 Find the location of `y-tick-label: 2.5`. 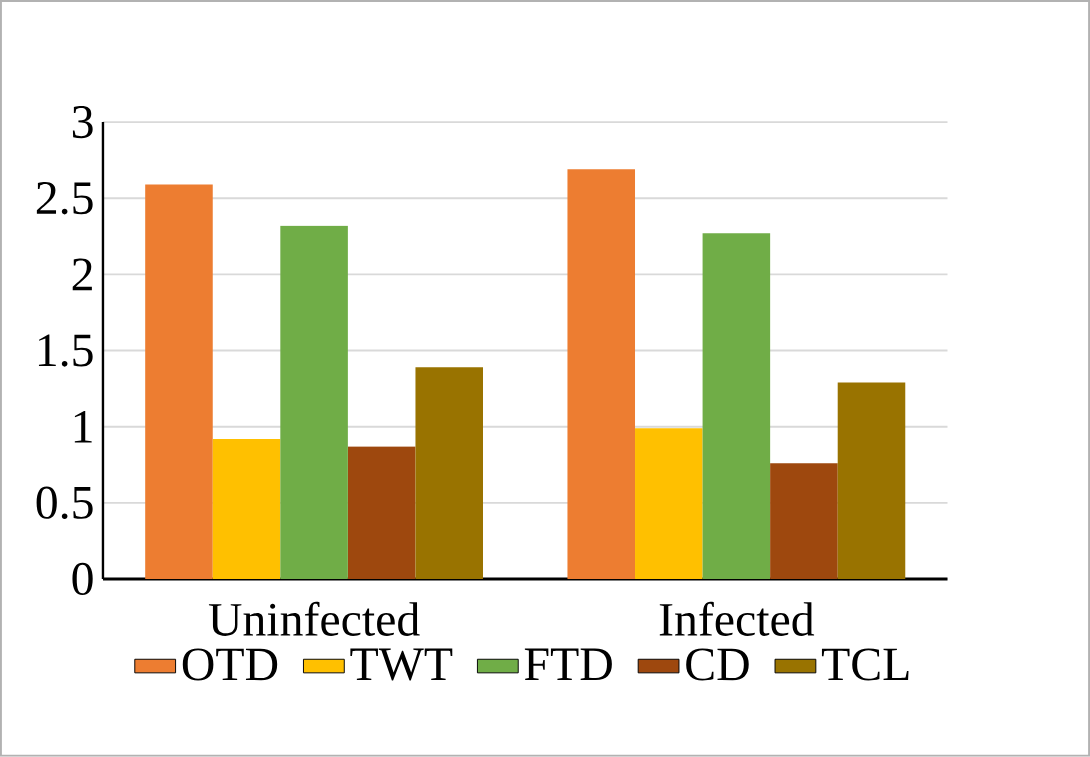

y-tick-label: 2.5 is located at coordinates (64, 198).